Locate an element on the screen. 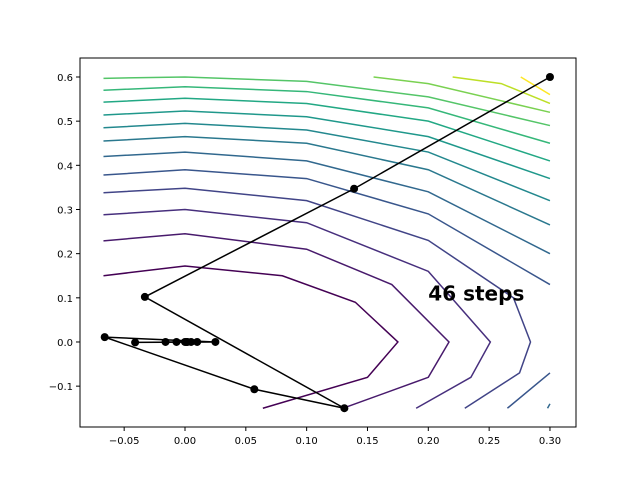 The image size is (640, 484). x-tick-label: 0.20 is located at coordinates (428, 441).